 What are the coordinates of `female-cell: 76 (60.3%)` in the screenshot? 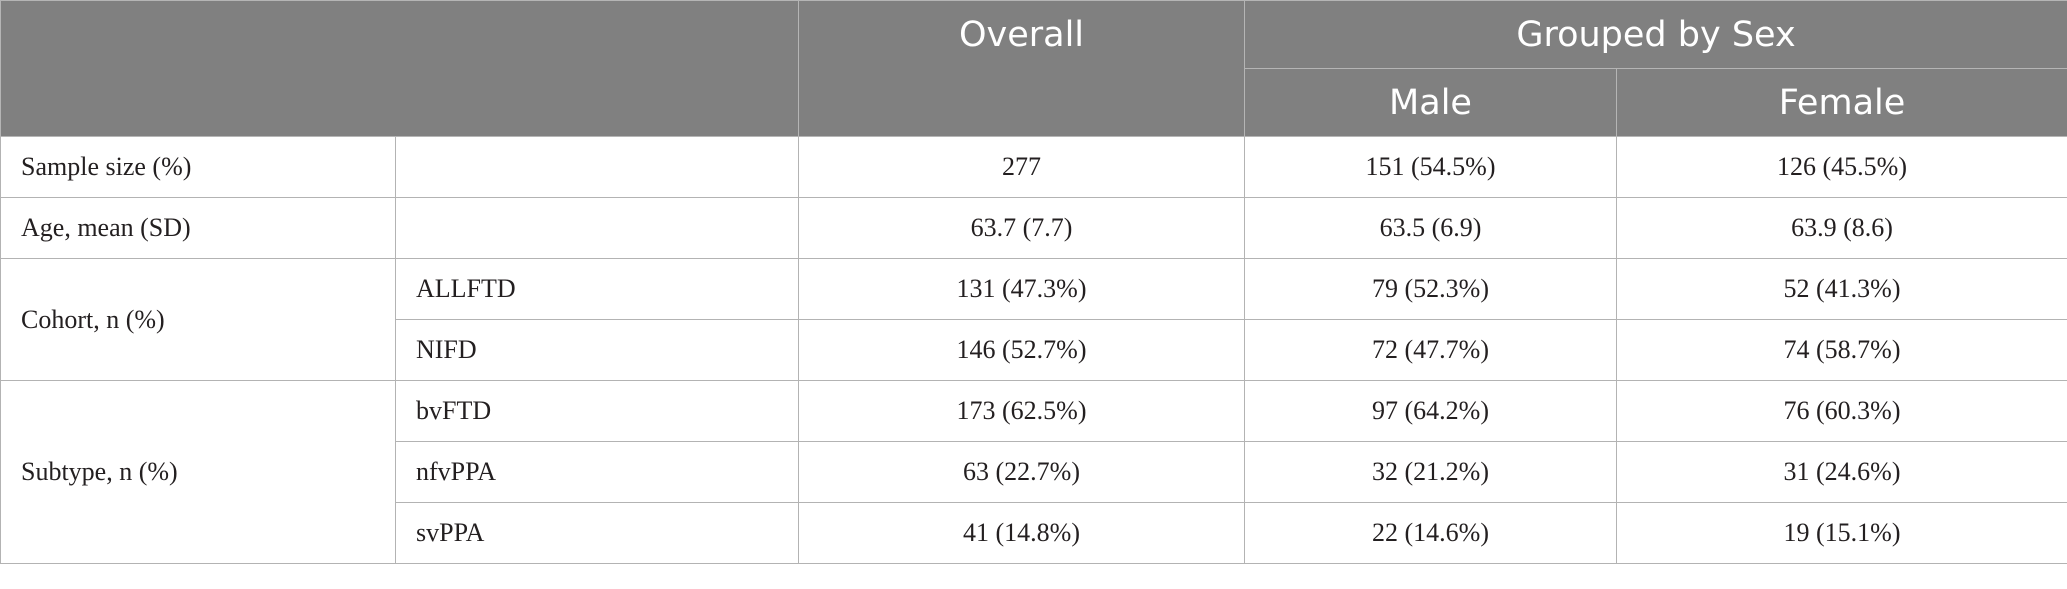 It's located at (1841, 411).